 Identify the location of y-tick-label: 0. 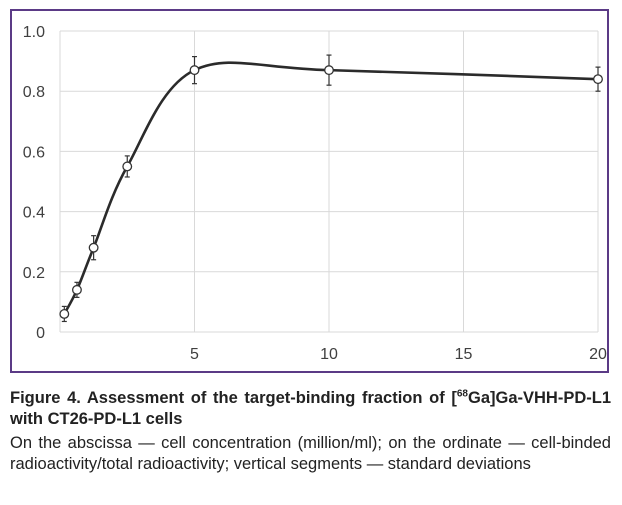
(40, 333).